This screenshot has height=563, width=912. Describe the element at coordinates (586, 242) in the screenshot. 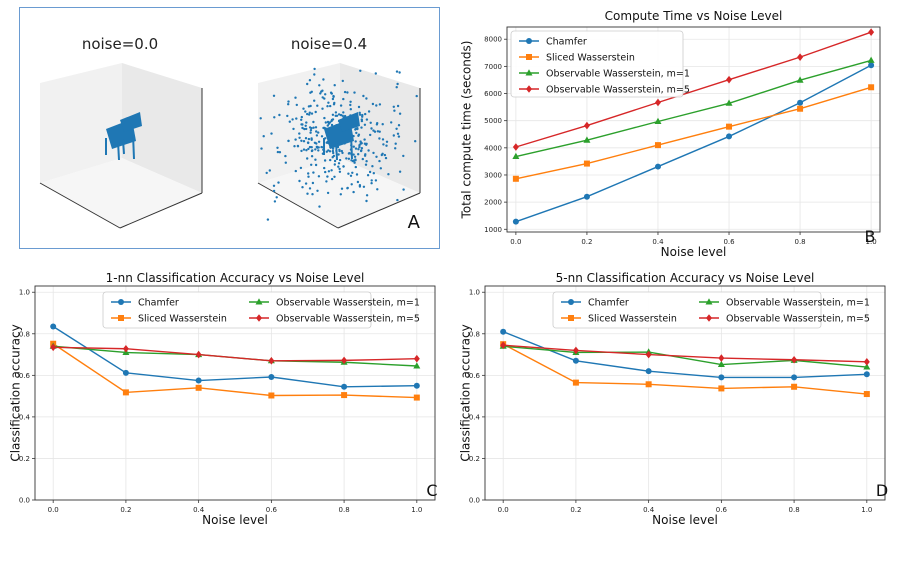

I see `x-tick-label: 0.2` at that location.